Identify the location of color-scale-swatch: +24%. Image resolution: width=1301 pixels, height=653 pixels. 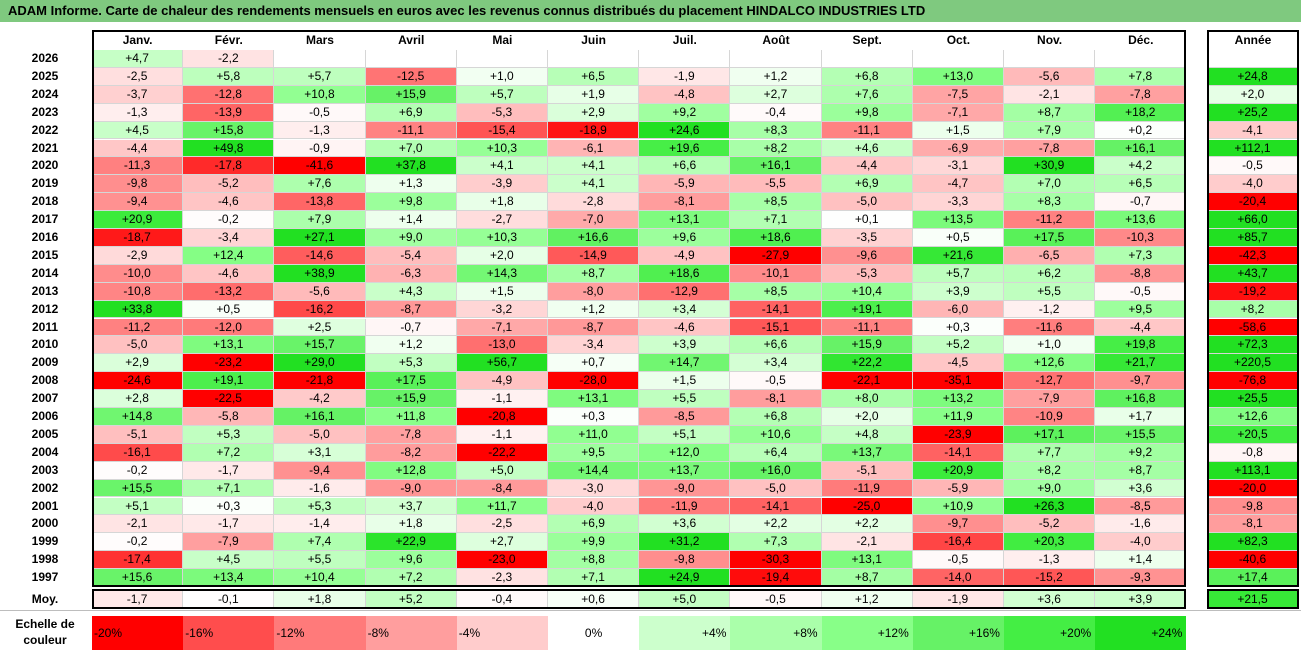
(1141, 633).